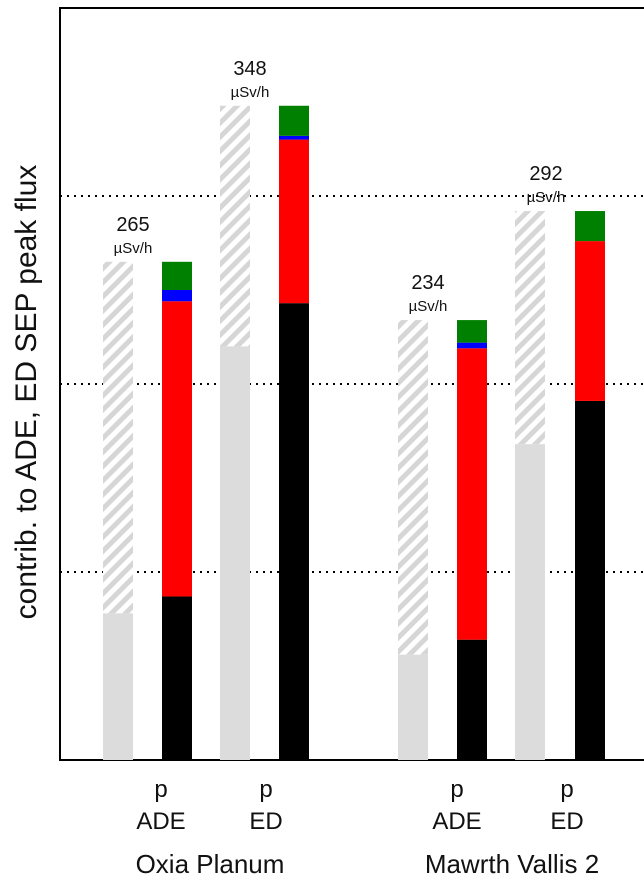 The height and width of the screenshot is (882, 644). I want to click on group-label-oxia-planum: Oxia Planum, so click(210, 864).